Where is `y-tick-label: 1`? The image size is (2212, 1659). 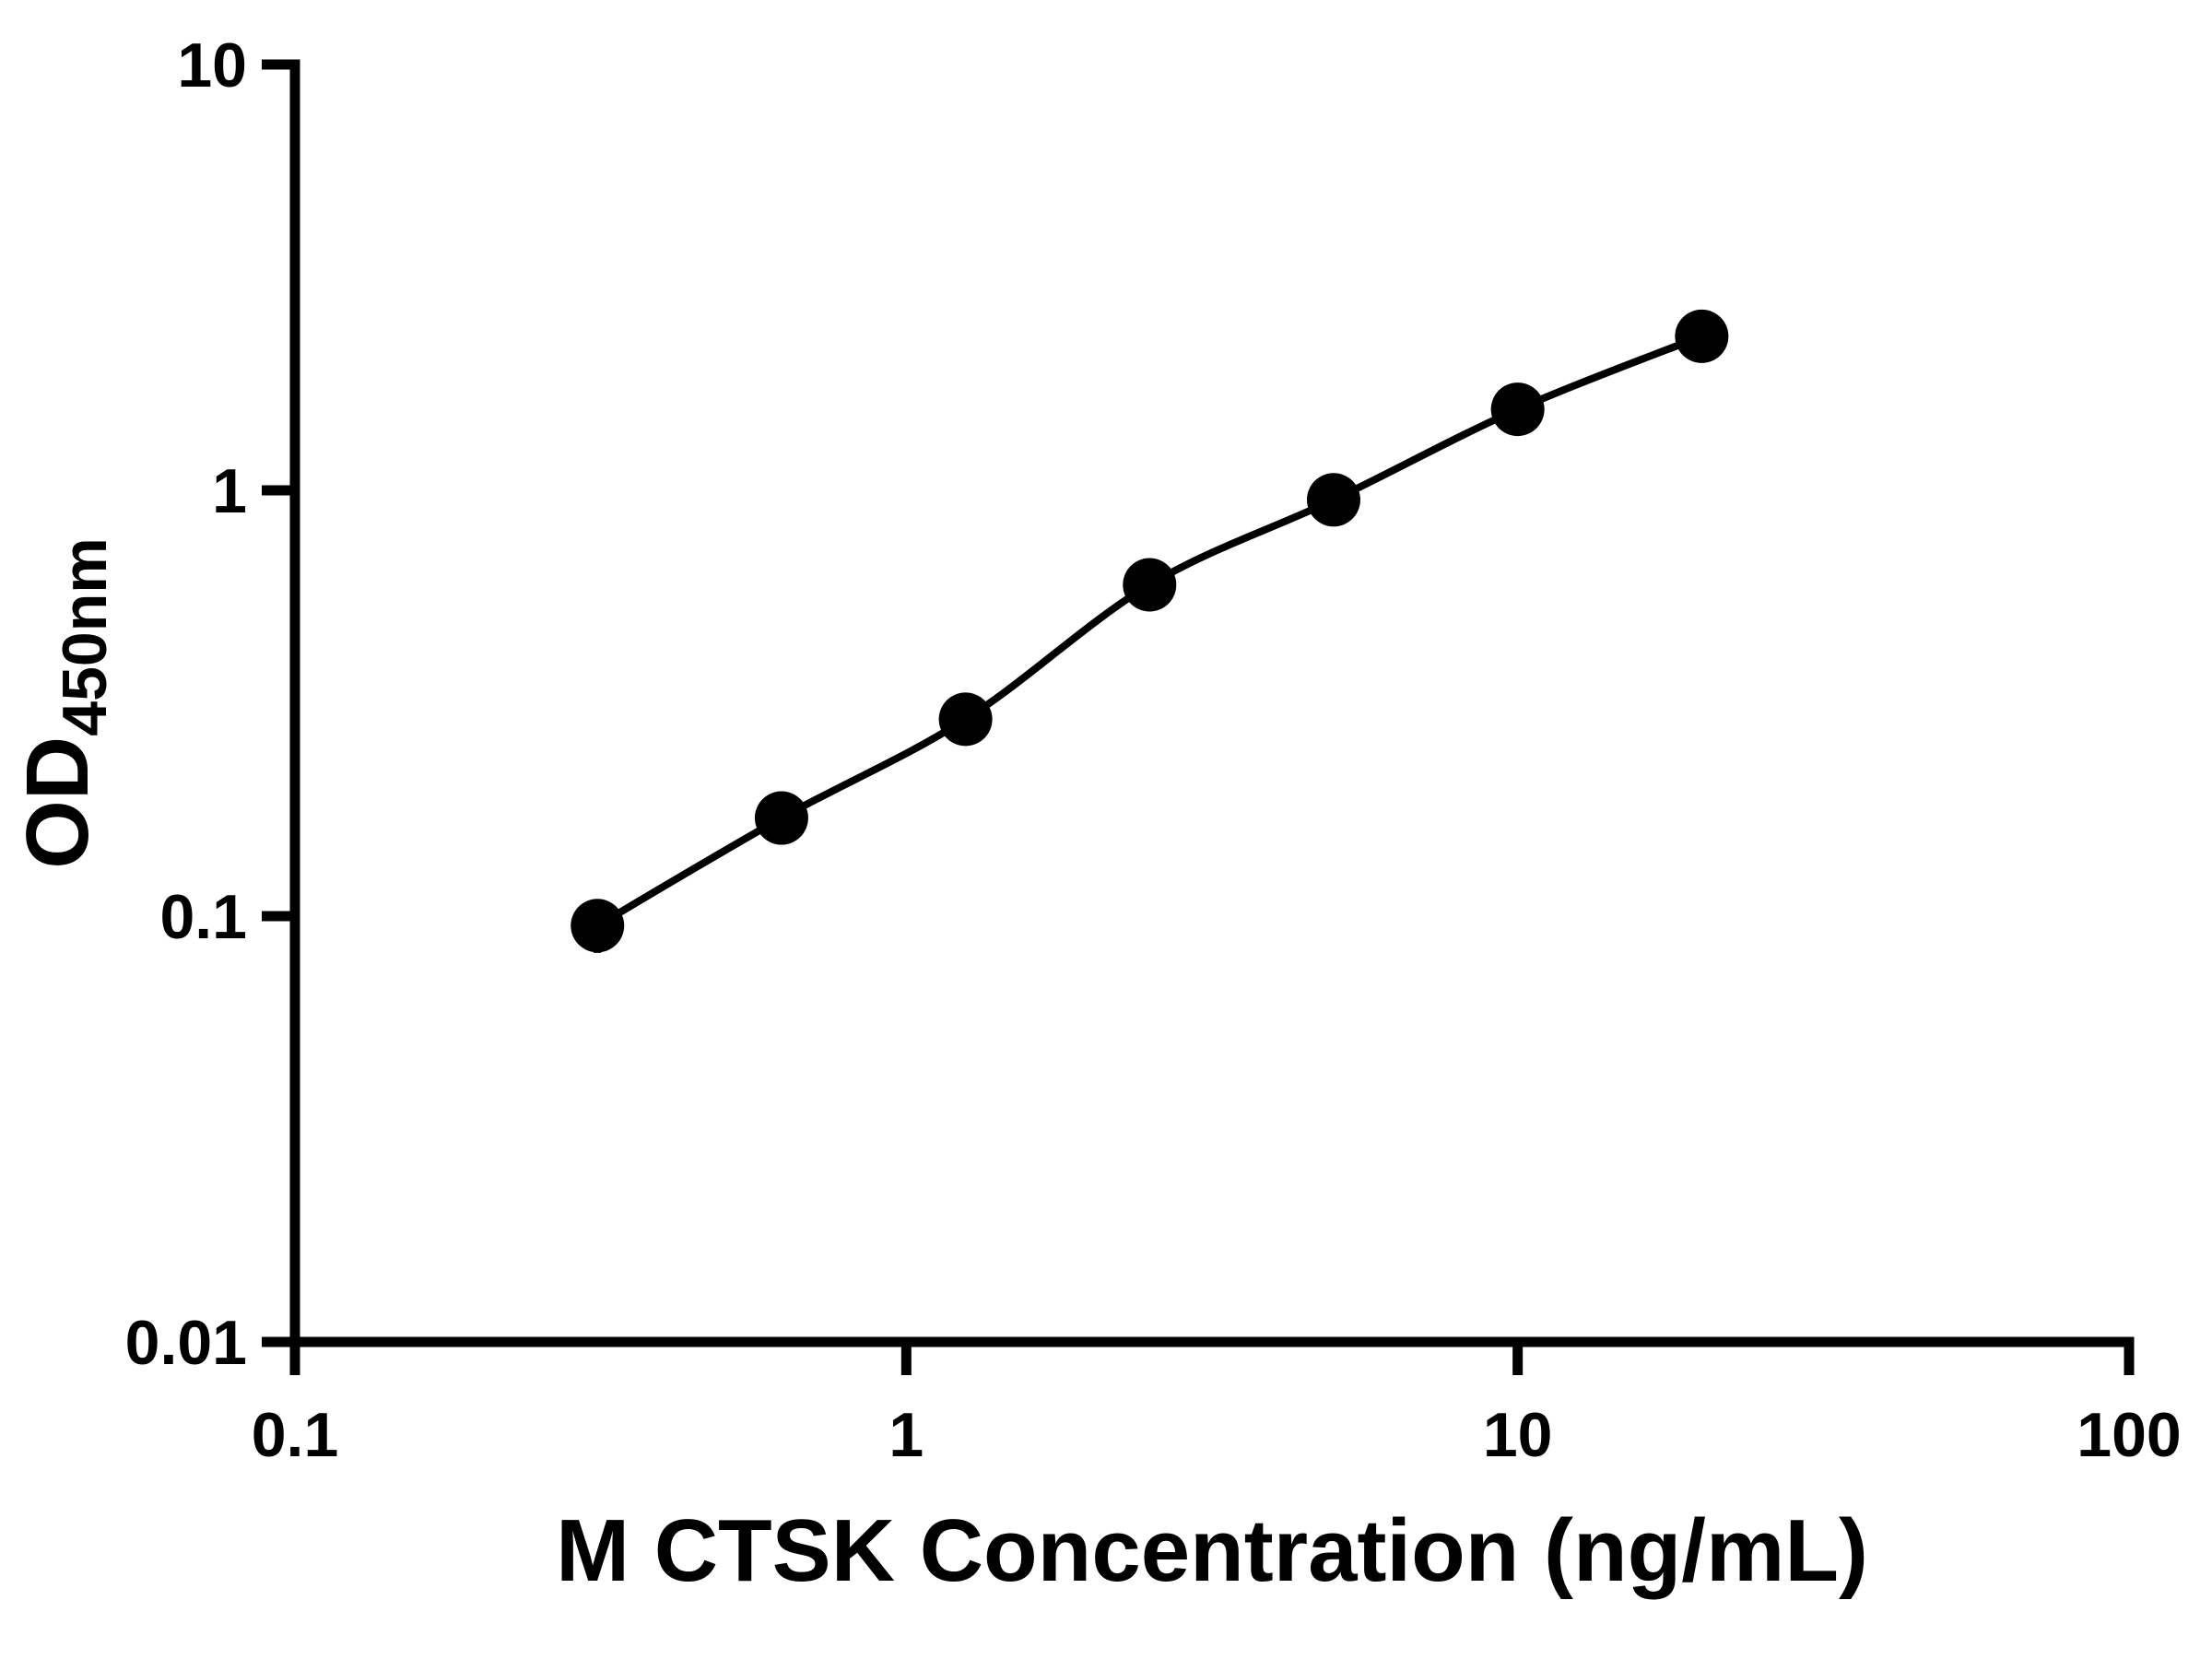
y-tick-label: 1 is located at coordinates (229, 491).